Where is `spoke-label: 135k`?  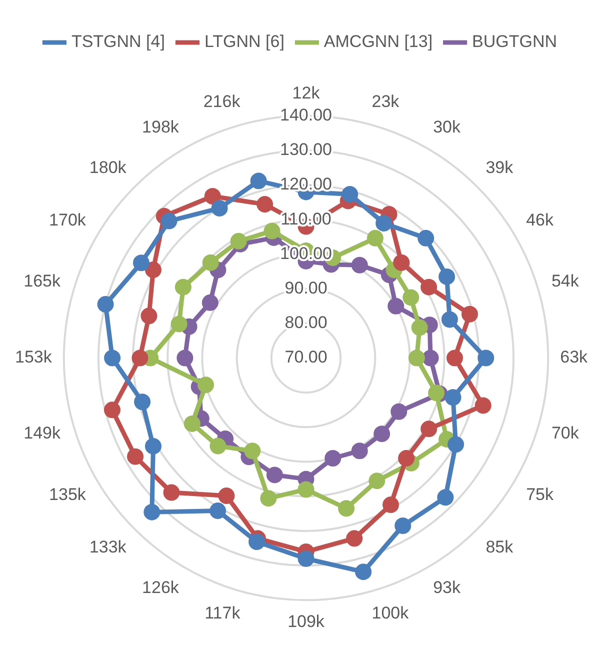
spoke-label: 135k is located at coordinates (67, 494).